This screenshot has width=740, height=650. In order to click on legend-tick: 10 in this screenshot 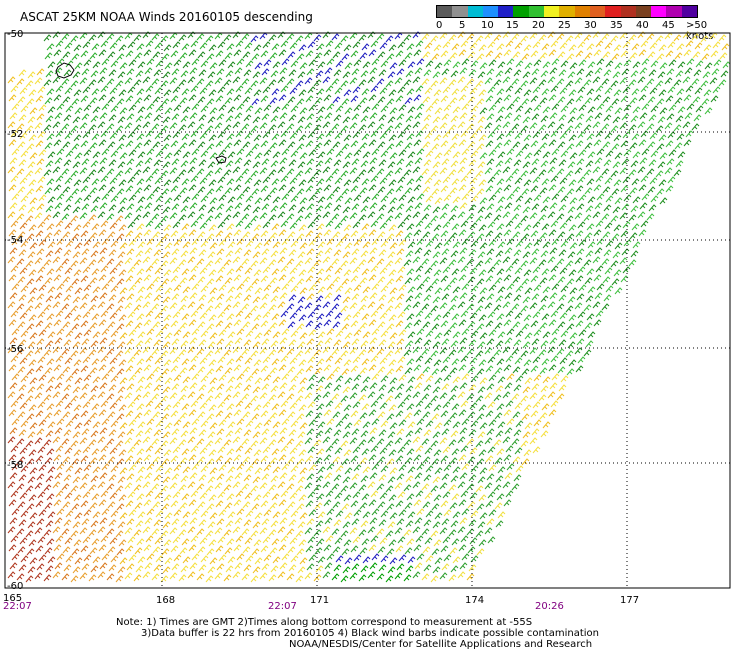, I will do `click(487, 25)`.